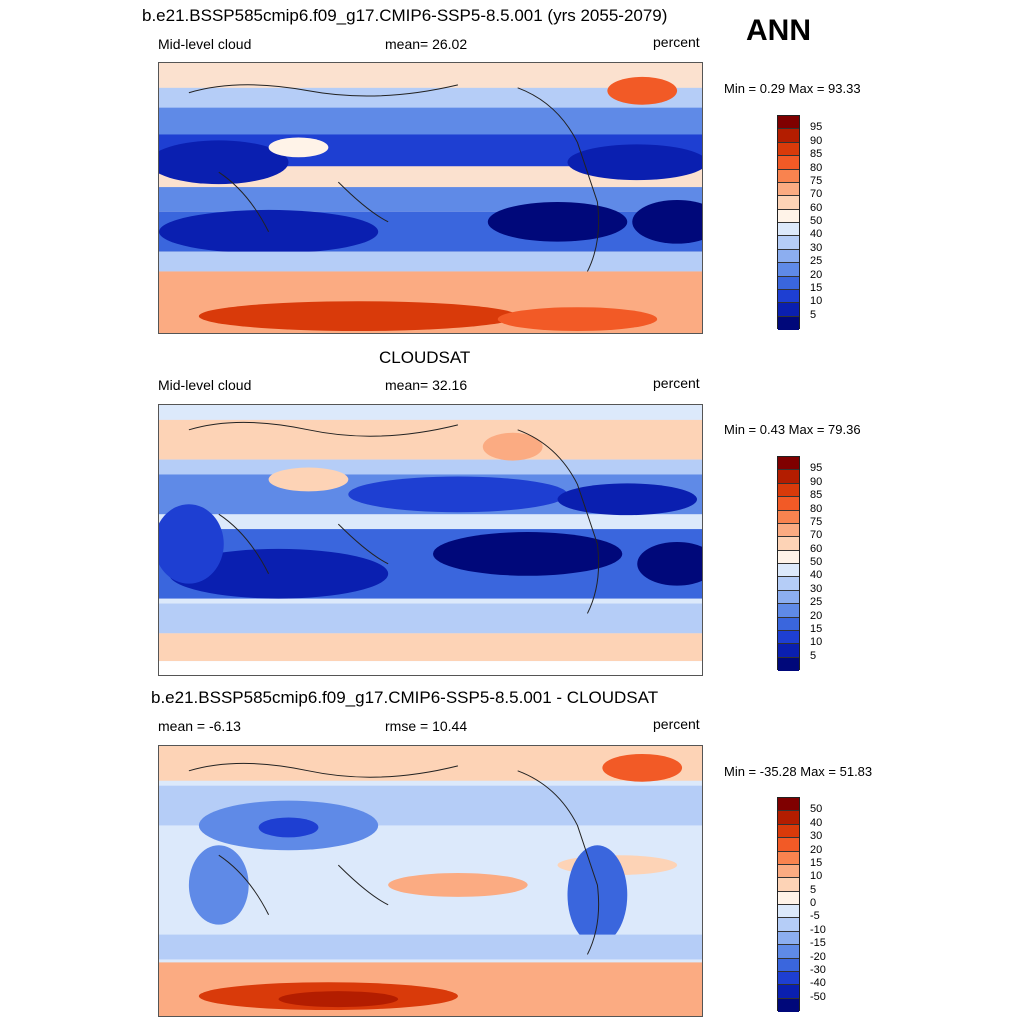 This screenshot has height=1024, width=1024. What do you see at coordinates (818, 996) in the screenshot?
I see `colorbar-label: -50` at bounding box center [818, 996].